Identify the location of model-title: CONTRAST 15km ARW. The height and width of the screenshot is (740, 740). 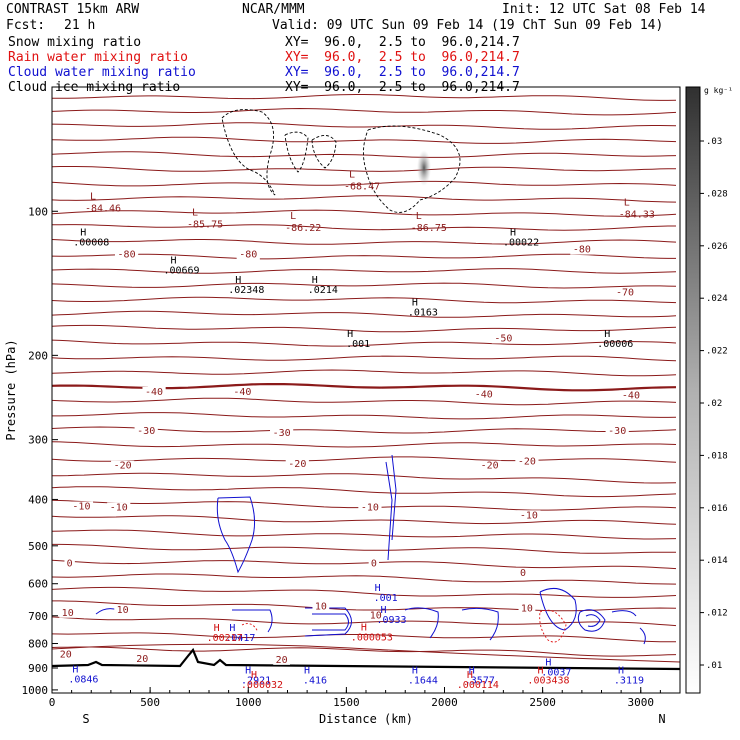
(73, 9).